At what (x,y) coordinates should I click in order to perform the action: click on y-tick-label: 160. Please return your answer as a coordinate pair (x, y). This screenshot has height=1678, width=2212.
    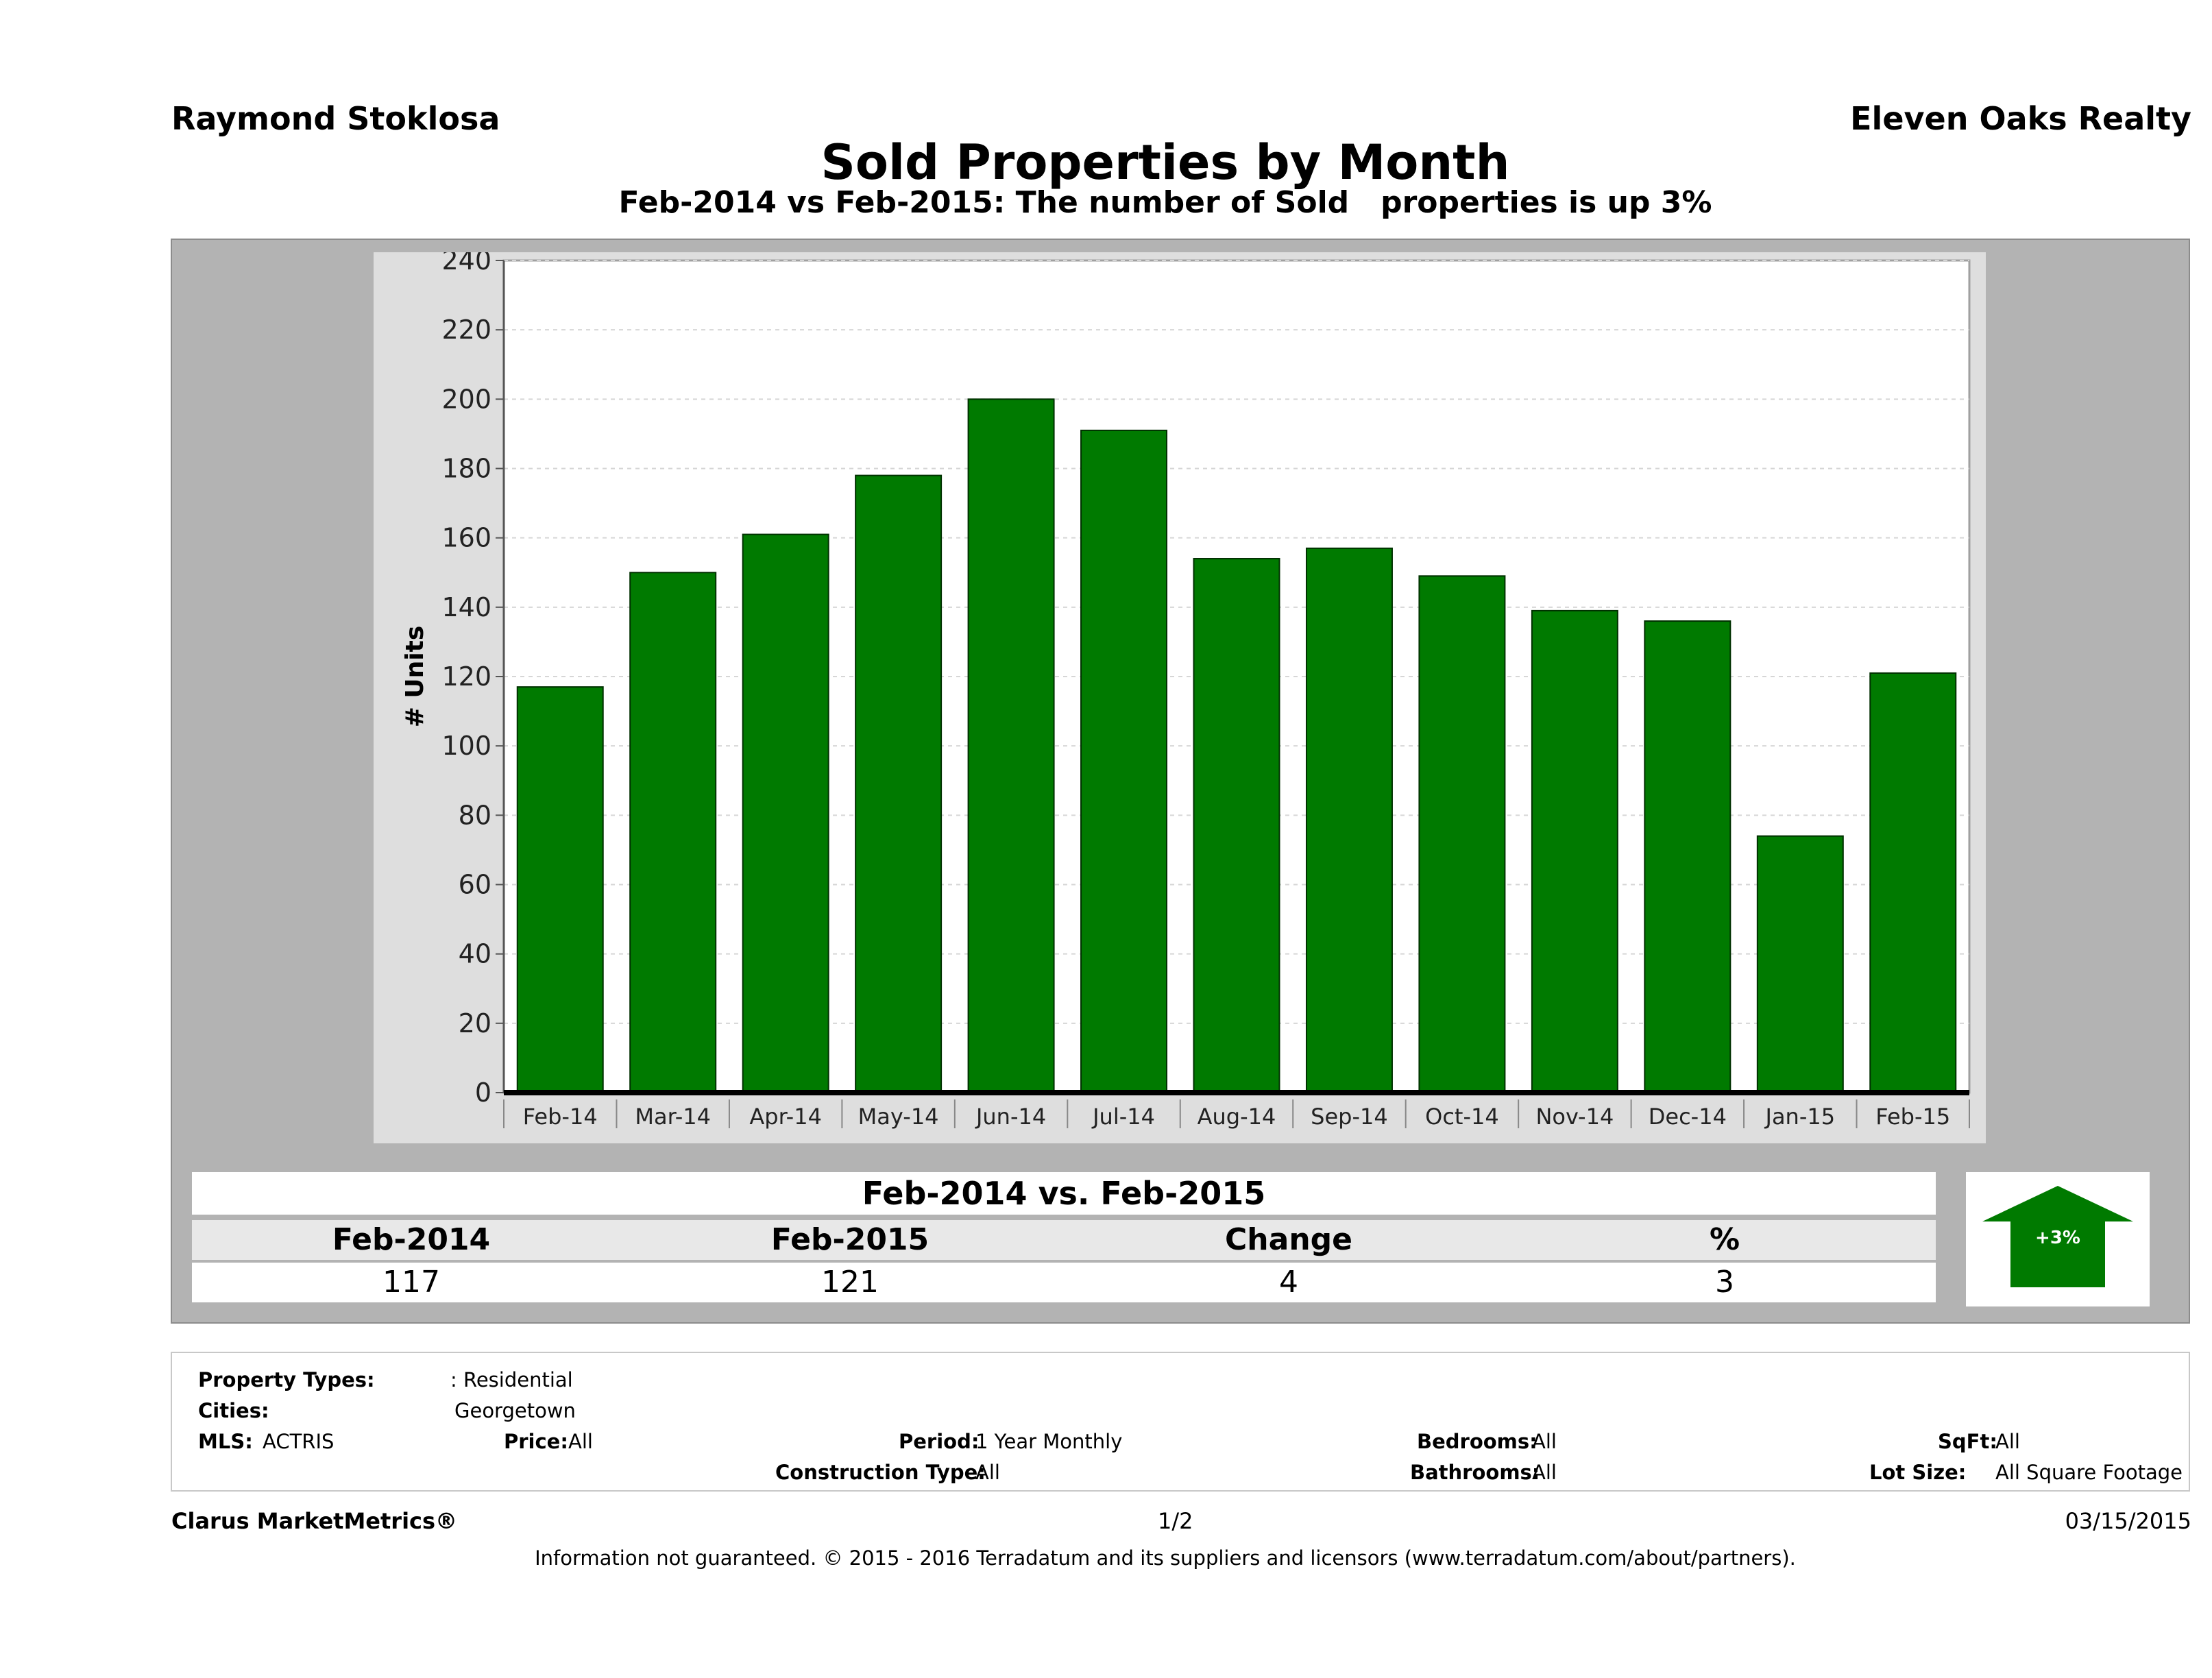
    Looking at the image, I should click on (466, 538).